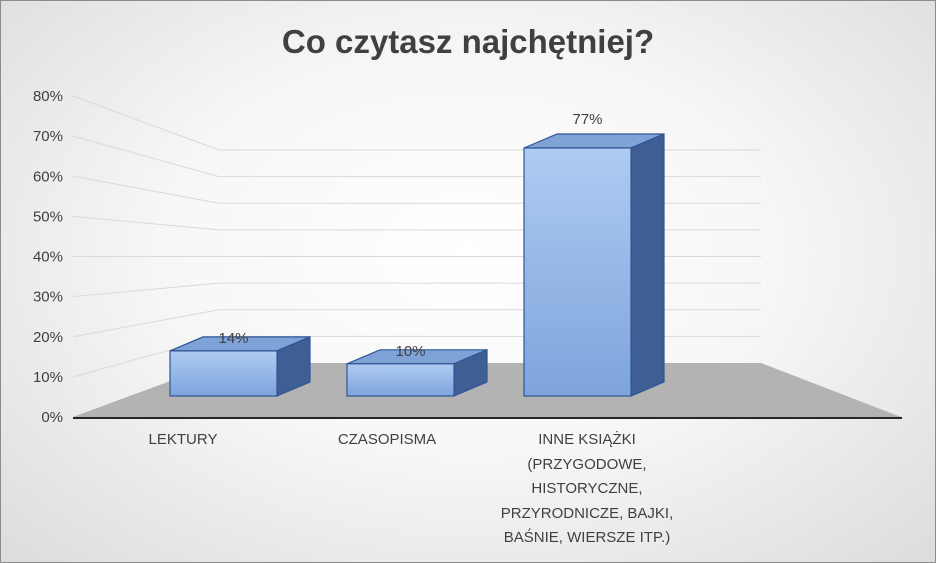 This screenshot has width=936, height=563. What do you see at coordinates (48, 136) in the screenshot?
I see `y-tick-label: 70%` at bounding box center [48, 136].